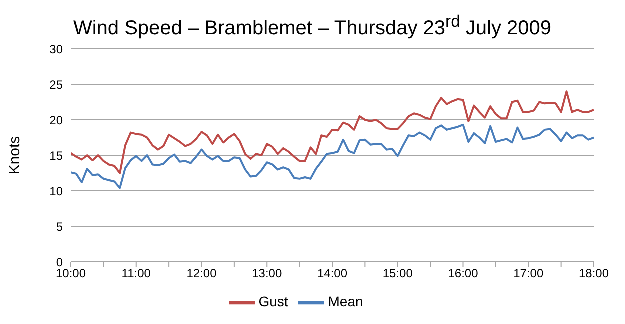 The width and height of the screenshot is (625, 324). Describe the element at coordinates (57, 191) in the screenshot. I see `y-tick-label: 10` at that location.